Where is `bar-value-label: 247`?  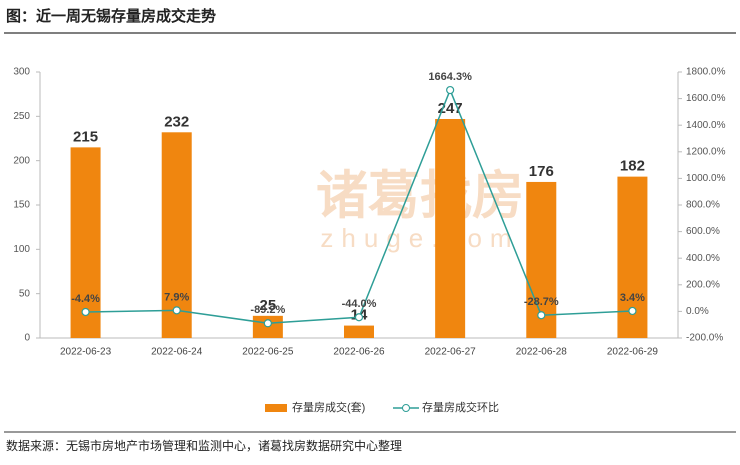 bar-value-label: 247 is located at coordinates (450, 108).